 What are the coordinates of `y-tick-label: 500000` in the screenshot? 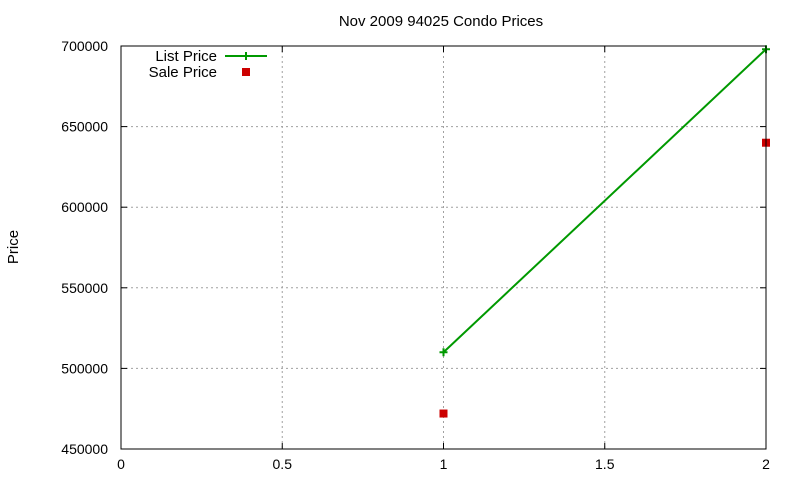 It's located at (84, 368).